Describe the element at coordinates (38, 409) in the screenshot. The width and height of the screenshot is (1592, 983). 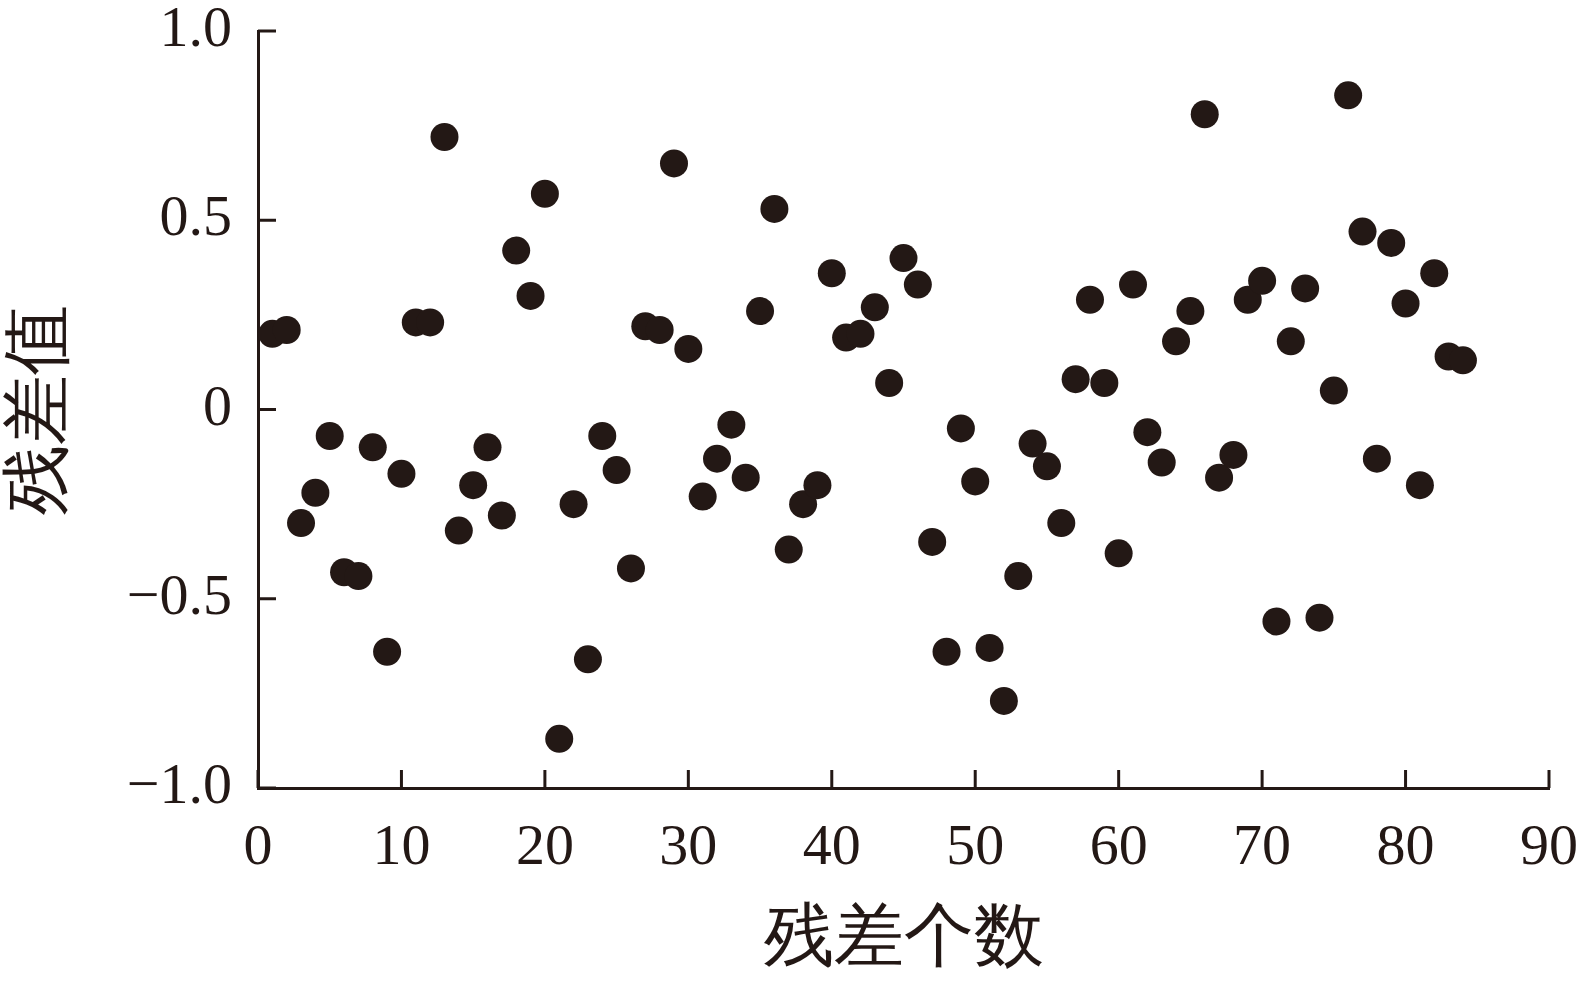
I see `y-axis-title: 残差值` at that location.